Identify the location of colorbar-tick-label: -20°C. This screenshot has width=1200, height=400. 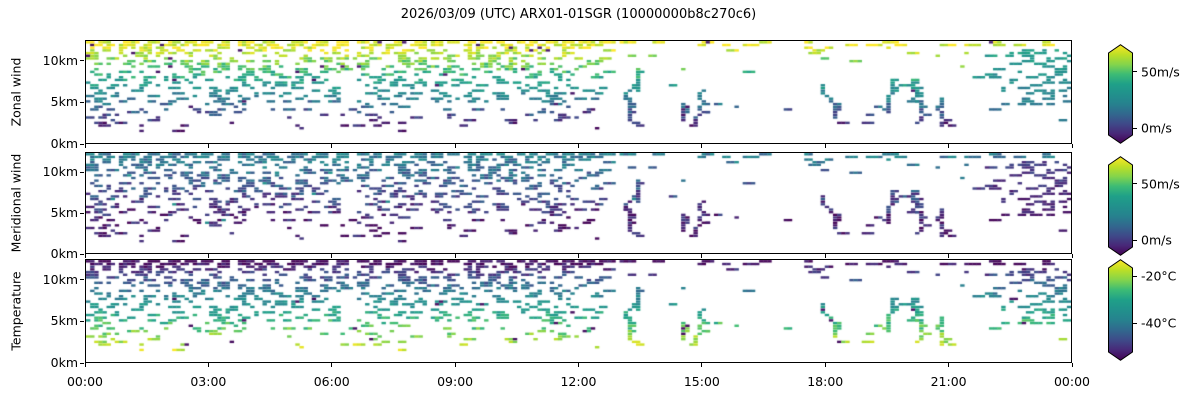
(1159, 276).